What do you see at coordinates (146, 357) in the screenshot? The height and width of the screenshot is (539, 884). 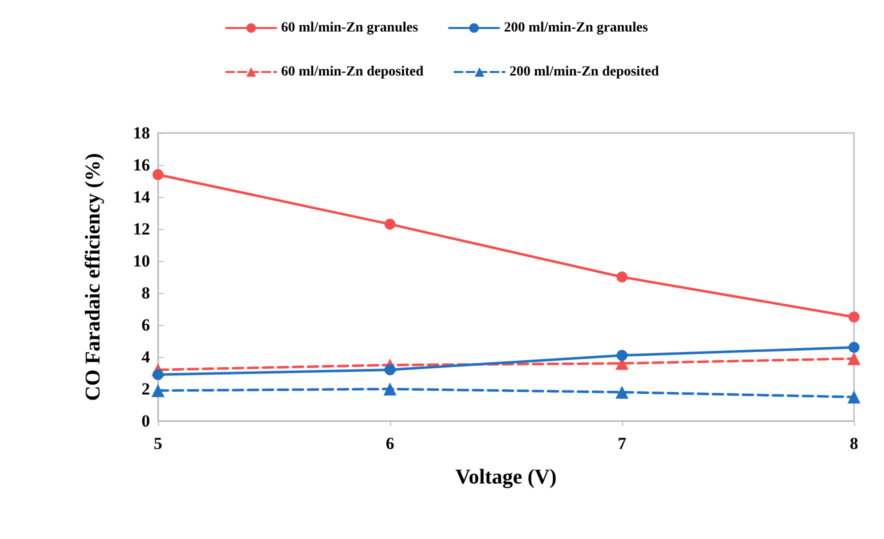 I see `y-tick-label: 4` at bounding box center [146, 357].